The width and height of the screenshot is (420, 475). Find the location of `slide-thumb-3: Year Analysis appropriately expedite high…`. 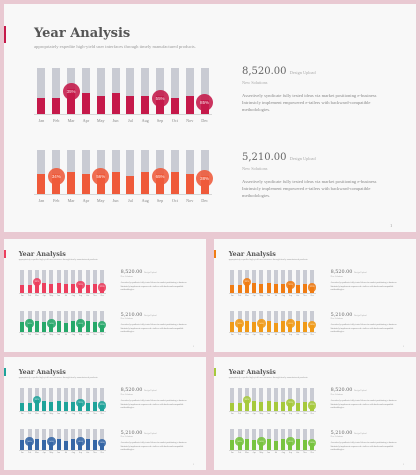

slide-thumb-3: Year Analysis appropriately expedite high… is located at coordinates (105, 413).